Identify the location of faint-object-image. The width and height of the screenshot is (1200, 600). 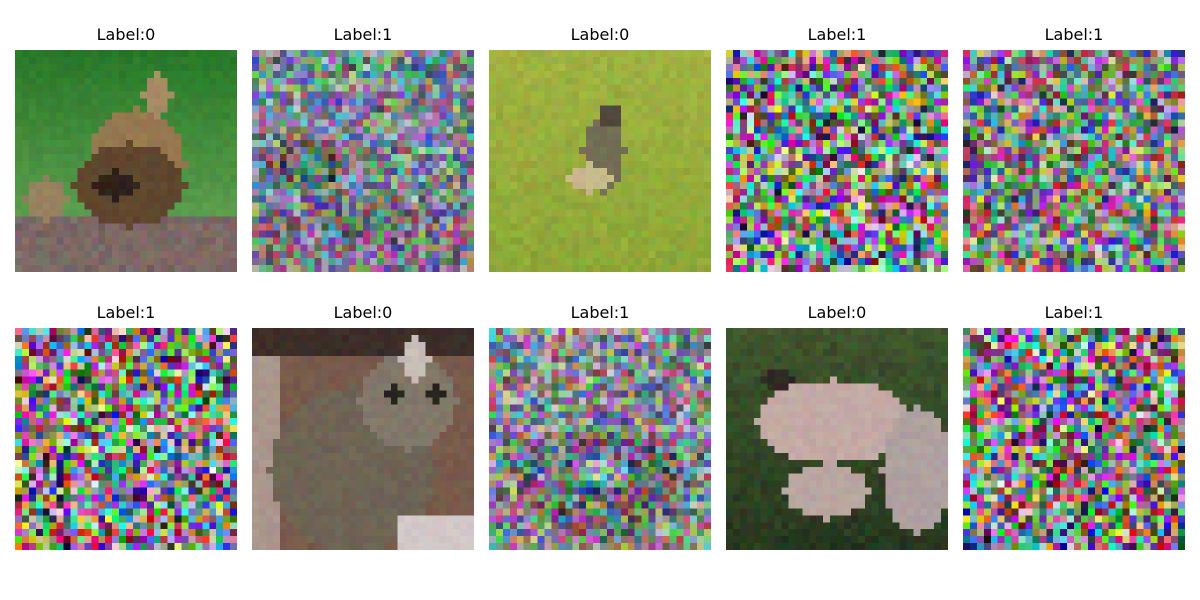
(1074, 161).